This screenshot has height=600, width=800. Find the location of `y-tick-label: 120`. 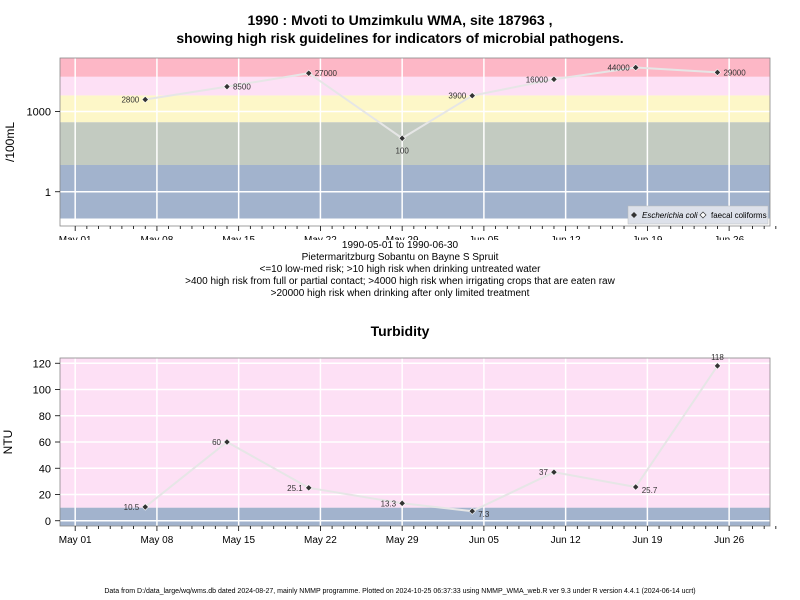

y-tick-label: 120 is located at coordinates (42, 364).